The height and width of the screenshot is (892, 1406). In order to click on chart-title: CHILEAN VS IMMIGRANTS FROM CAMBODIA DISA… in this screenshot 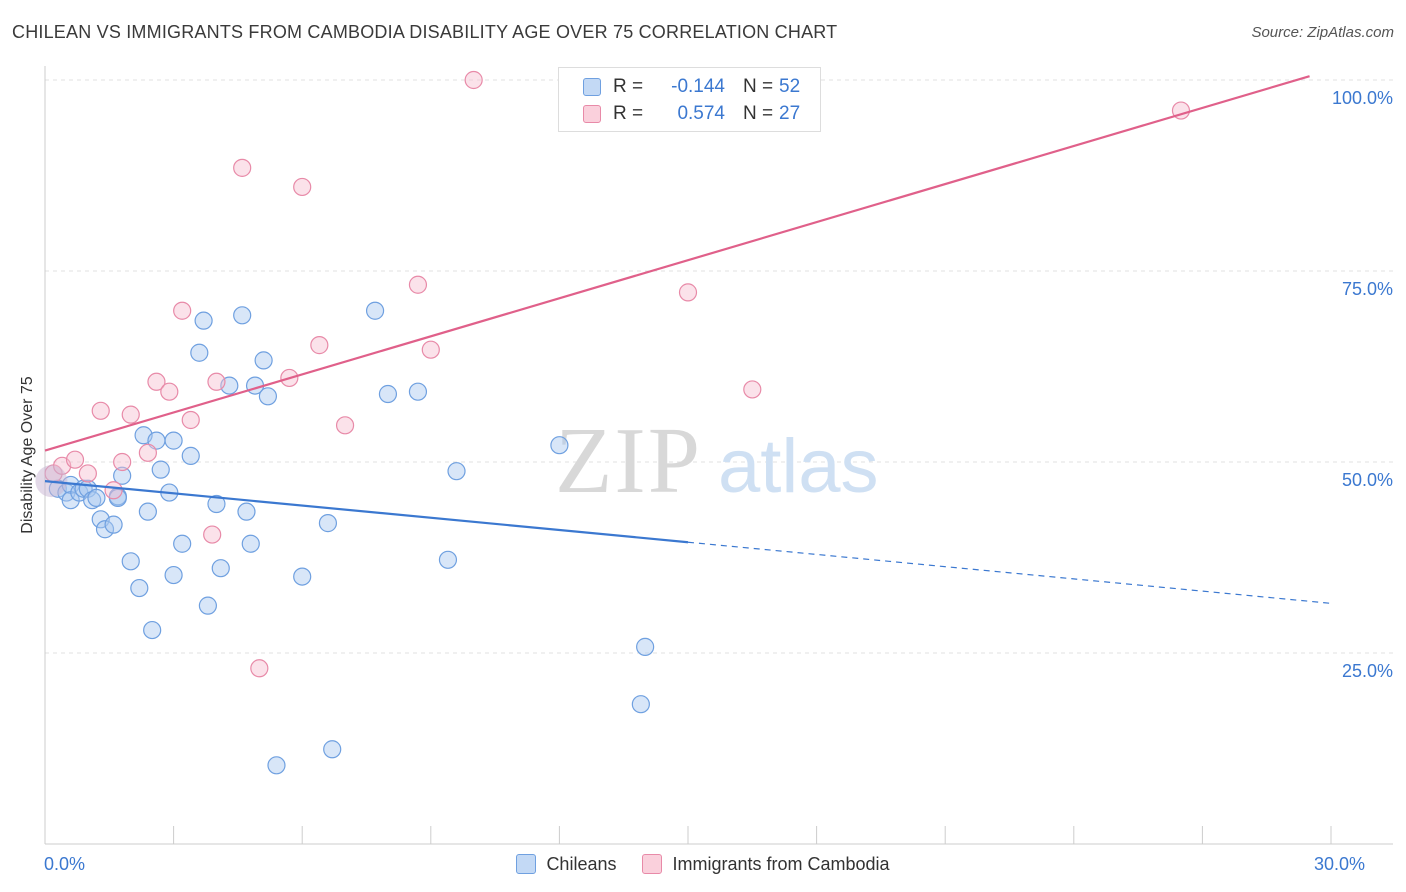, I will do `click(425, 32)`.